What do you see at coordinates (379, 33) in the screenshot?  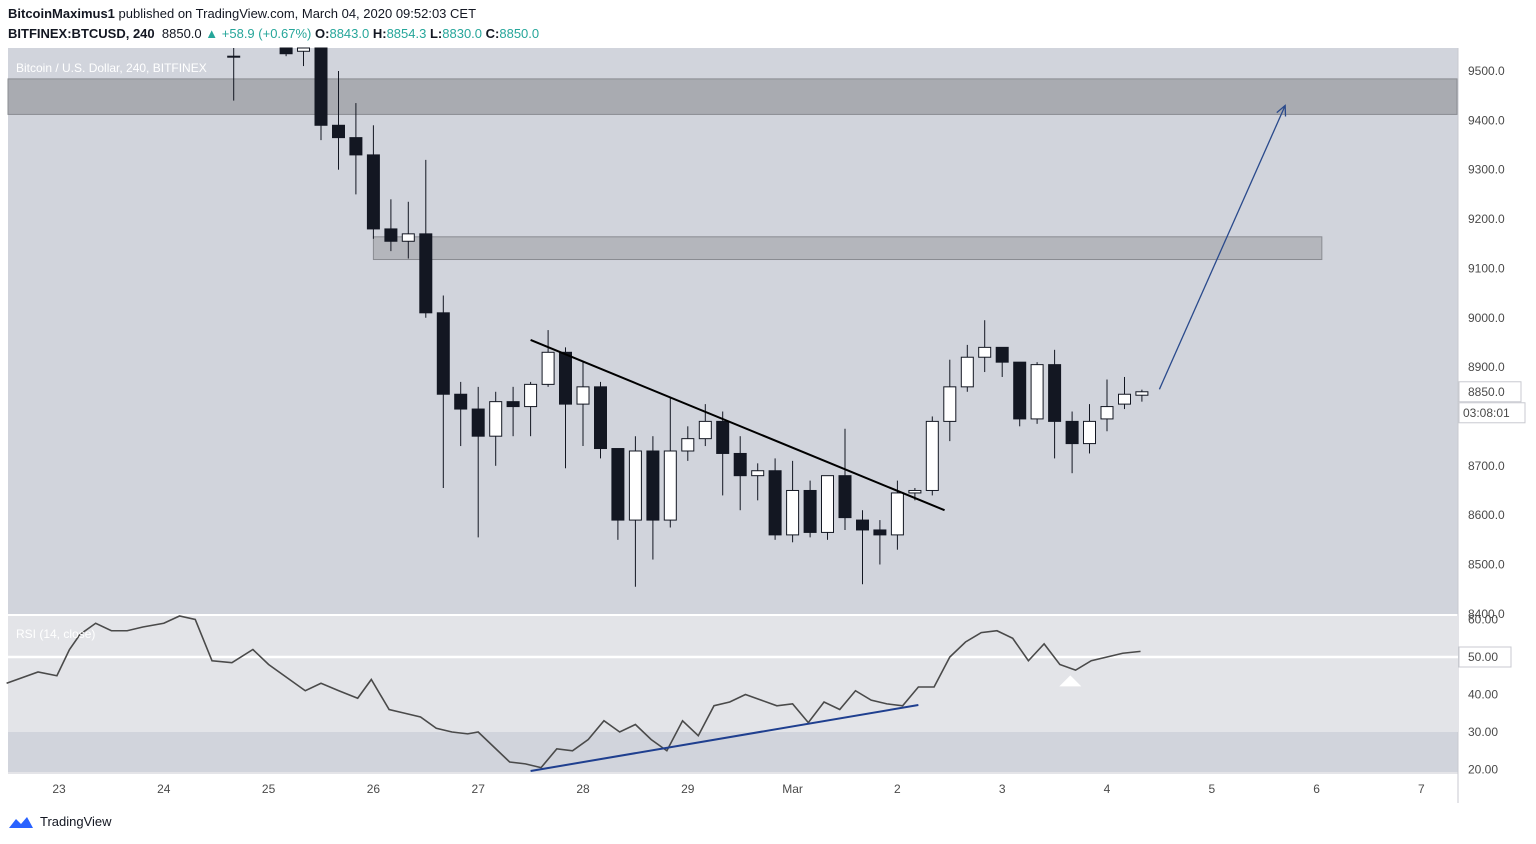 I see `high-label: H:` at bounding box center [379, 33].